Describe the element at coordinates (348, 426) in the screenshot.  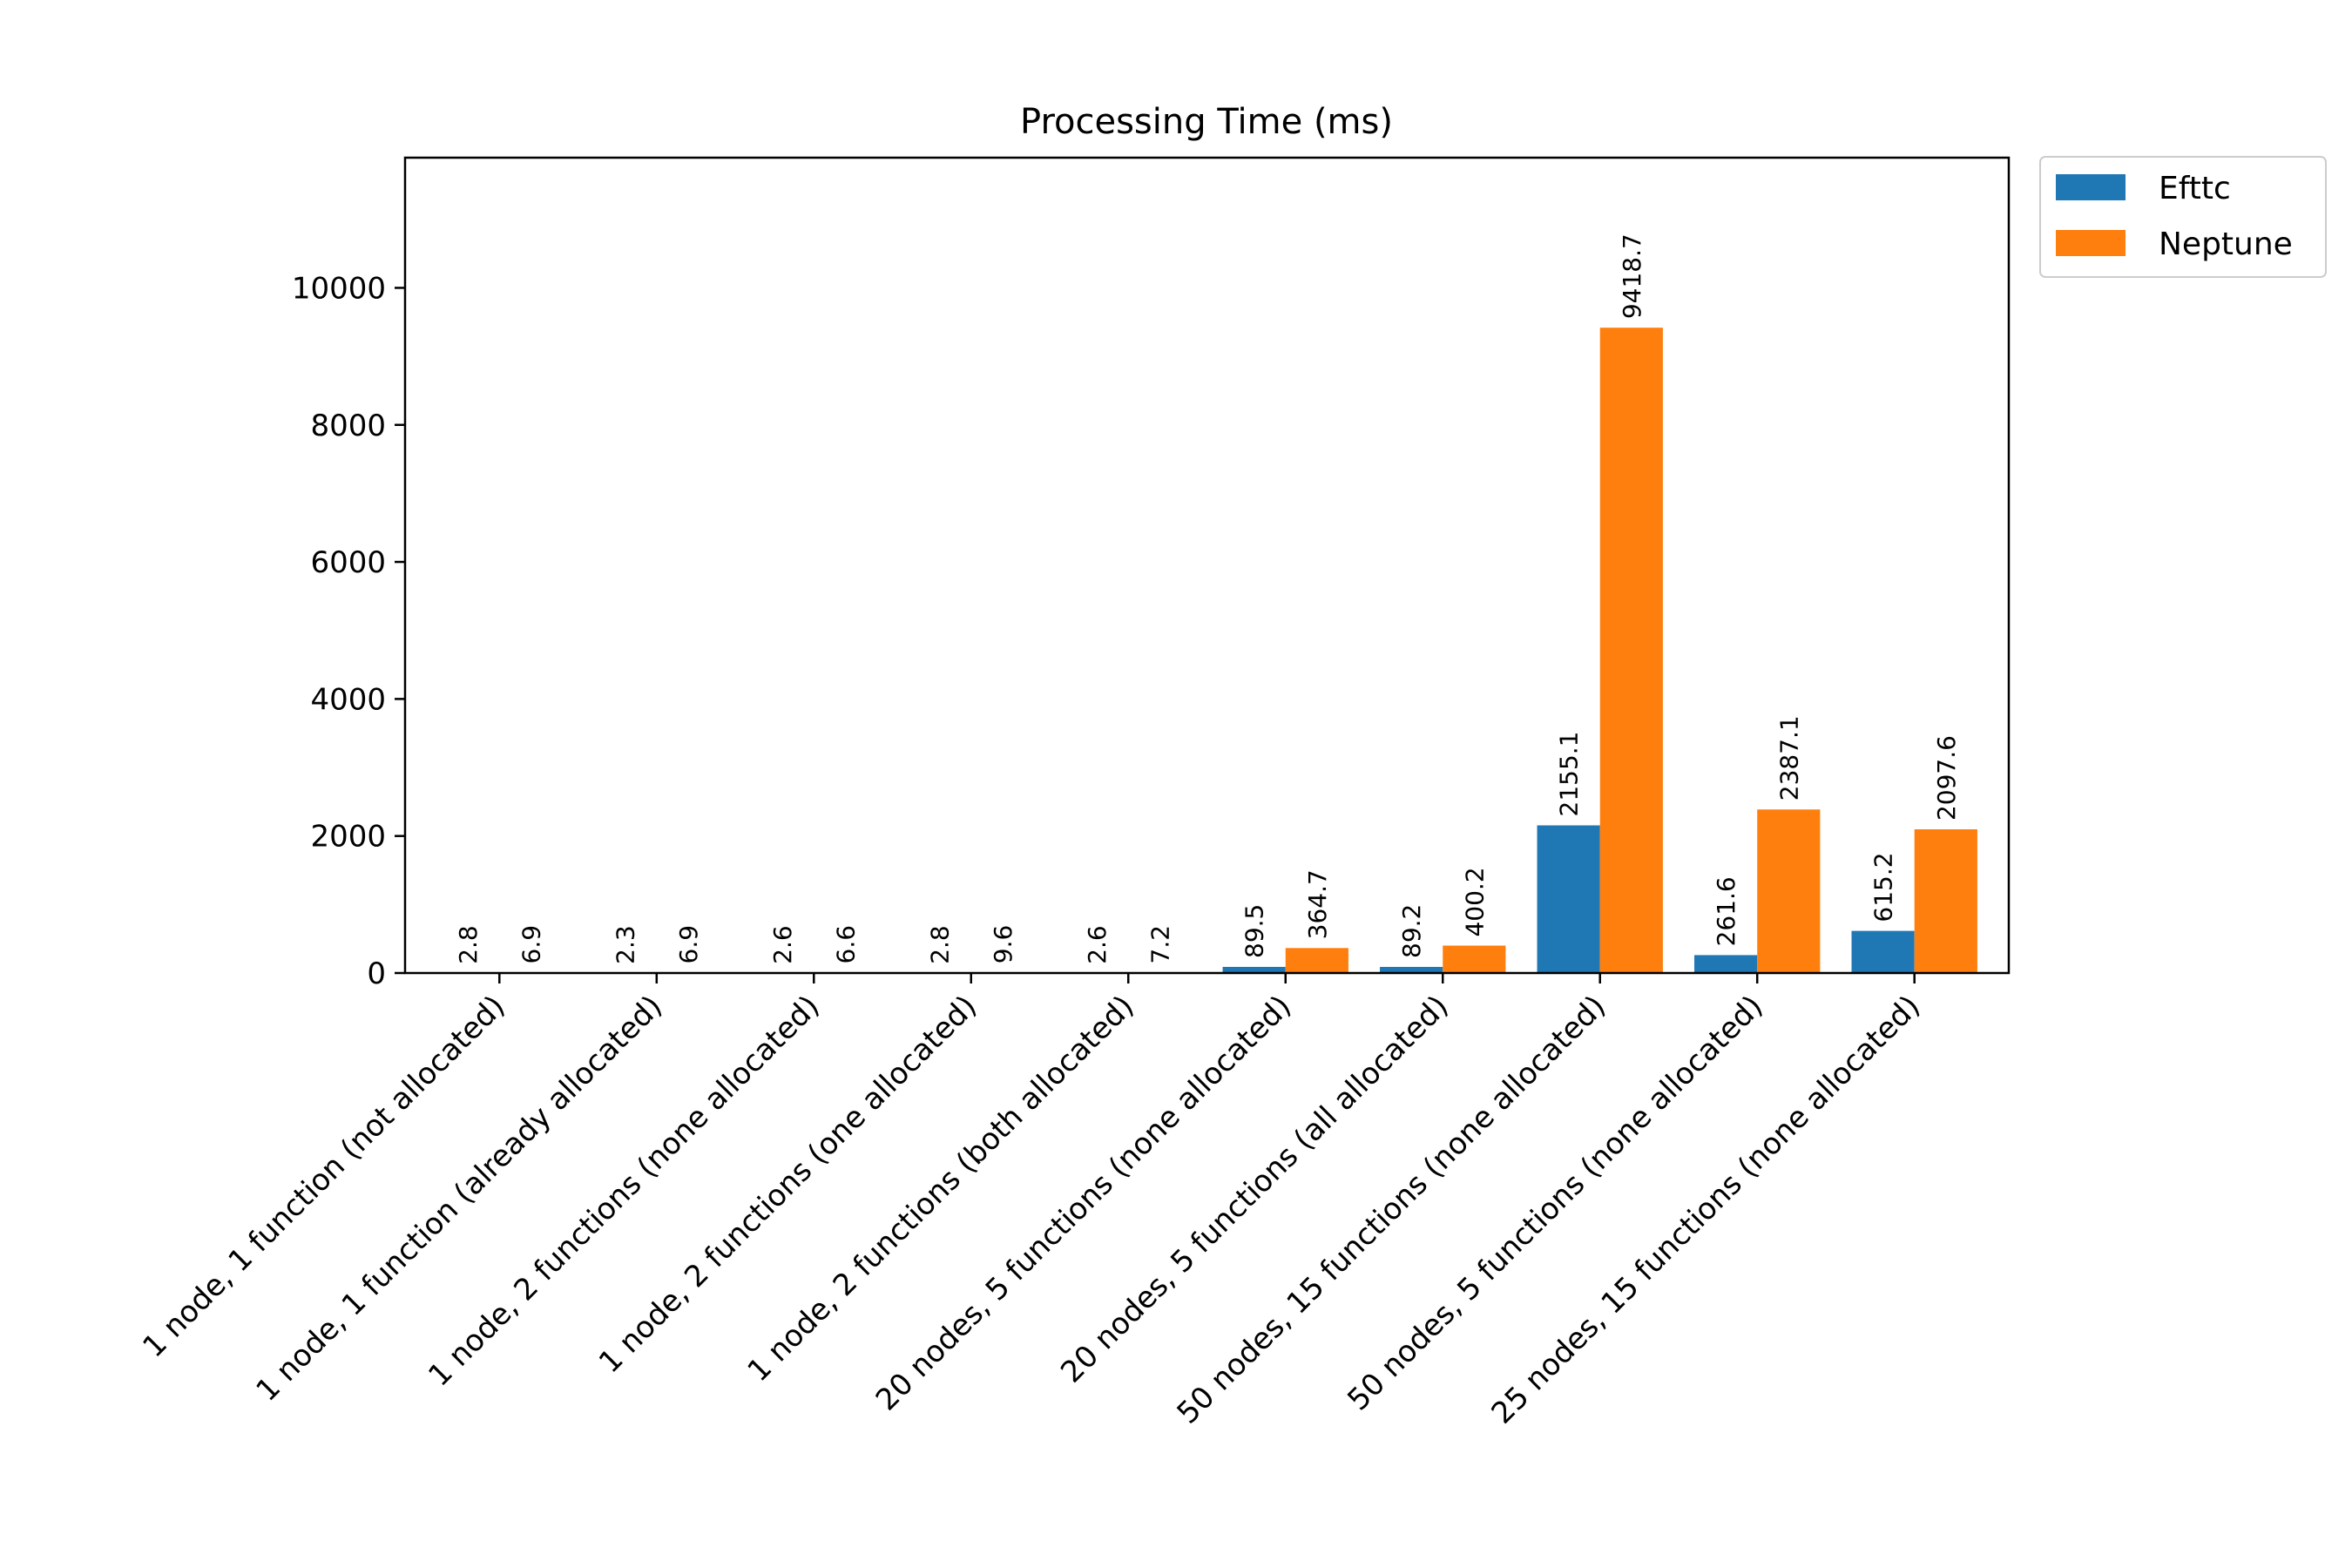
I see `y-tick-label: 8000` at that location.